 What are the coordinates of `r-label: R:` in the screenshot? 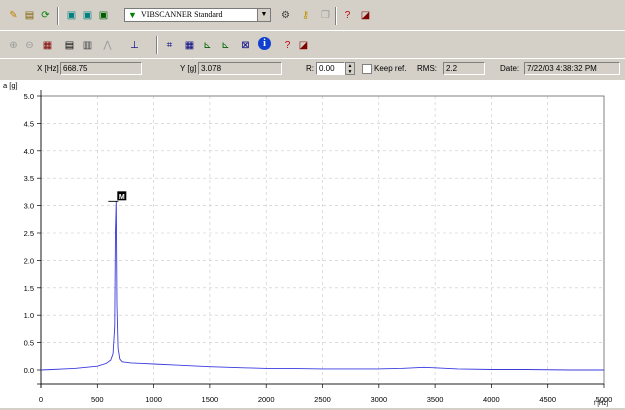 It's located at (310, 68).